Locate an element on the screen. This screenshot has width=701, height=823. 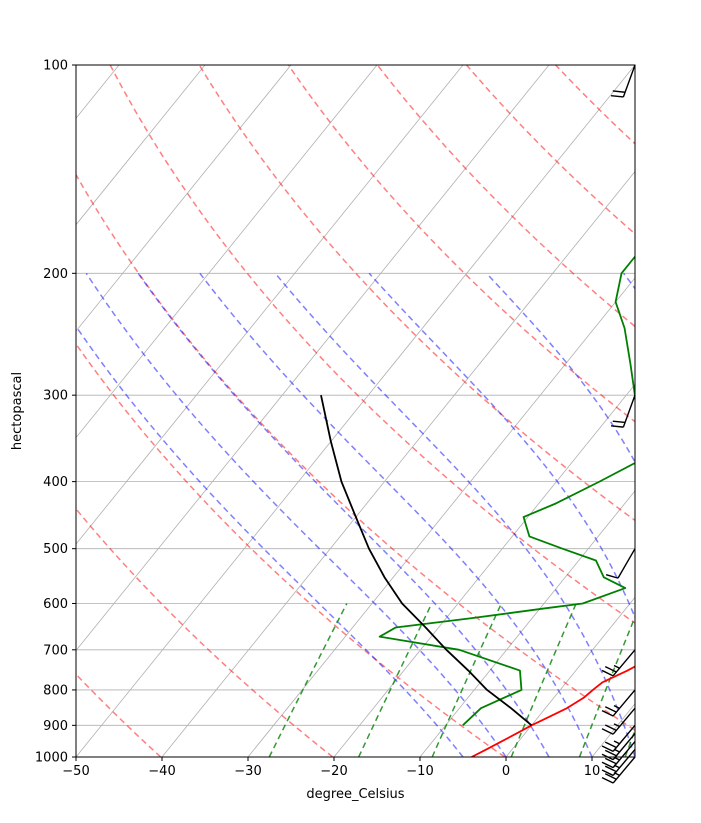
y-tick-label: 800 is located at coordinates (55, 690).